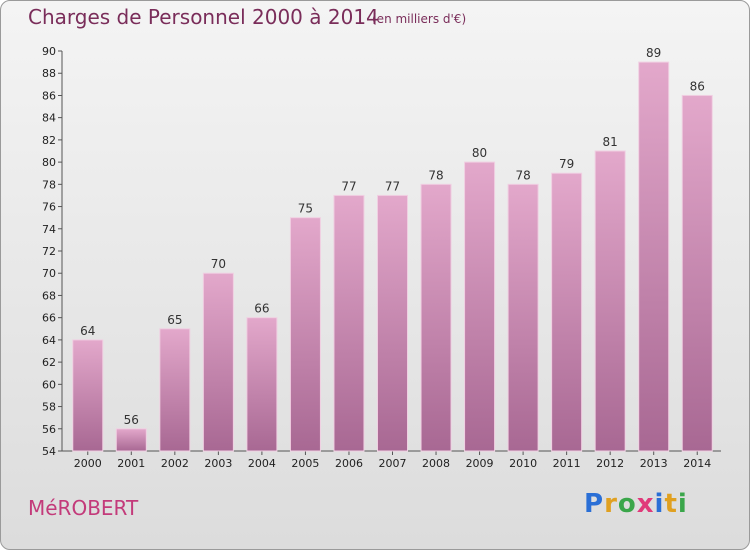  I want to click on proxiti-logo: Proxiti, so click(636, 504).